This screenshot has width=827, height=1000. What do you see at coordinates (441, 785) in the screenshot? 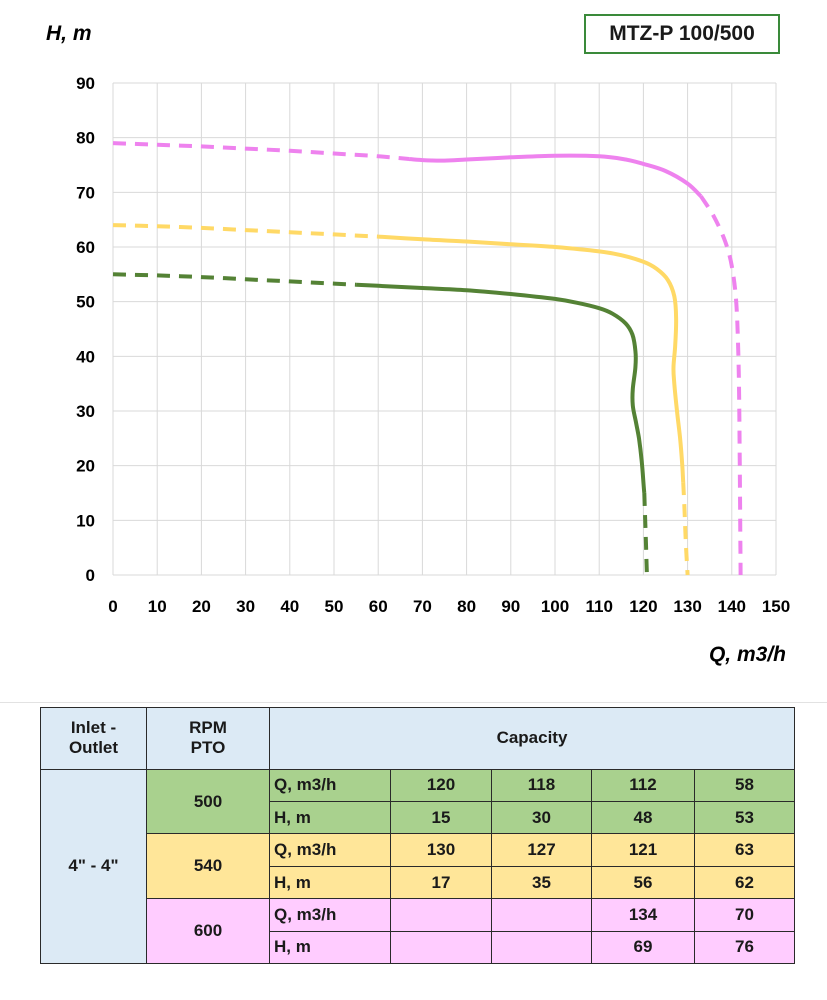
I see `table-cell: 120` at bounding box center [441, 785].